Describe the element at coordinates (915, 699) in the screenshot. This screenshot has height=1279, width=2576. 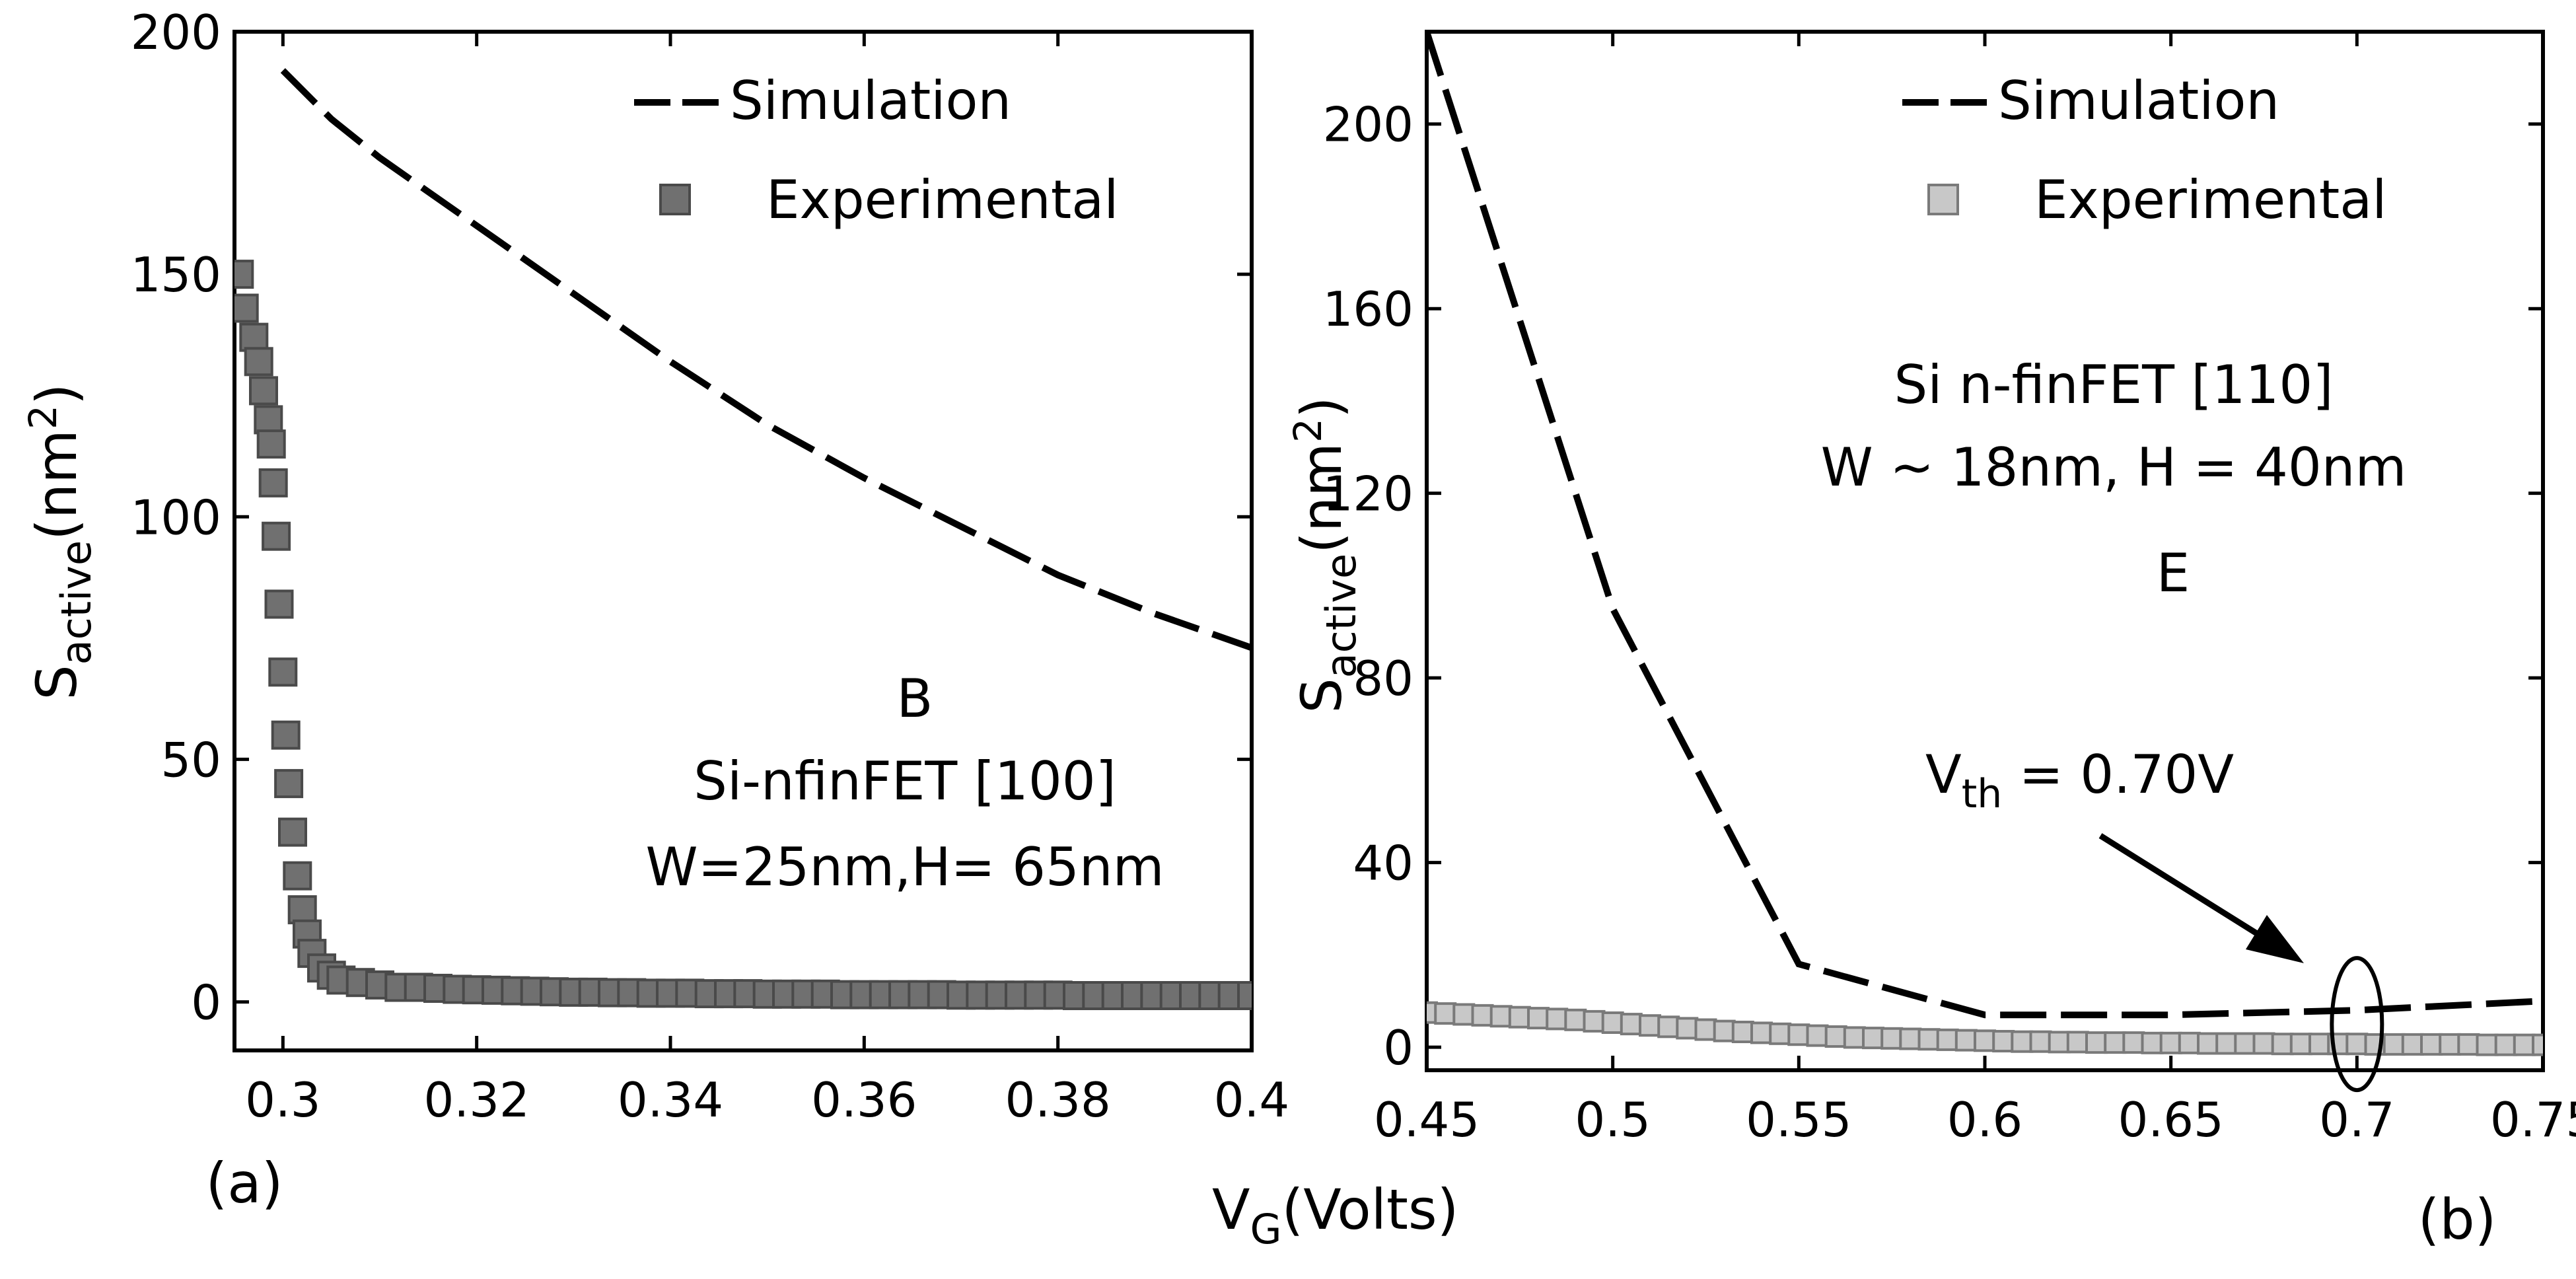
I see `annotation-text: B` at that location.